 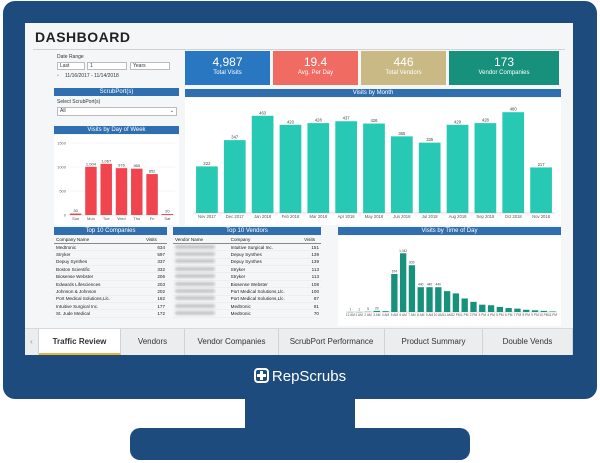 I want to click on table-row: Edwards Lifesciences 203, so click(x=110, y=284).